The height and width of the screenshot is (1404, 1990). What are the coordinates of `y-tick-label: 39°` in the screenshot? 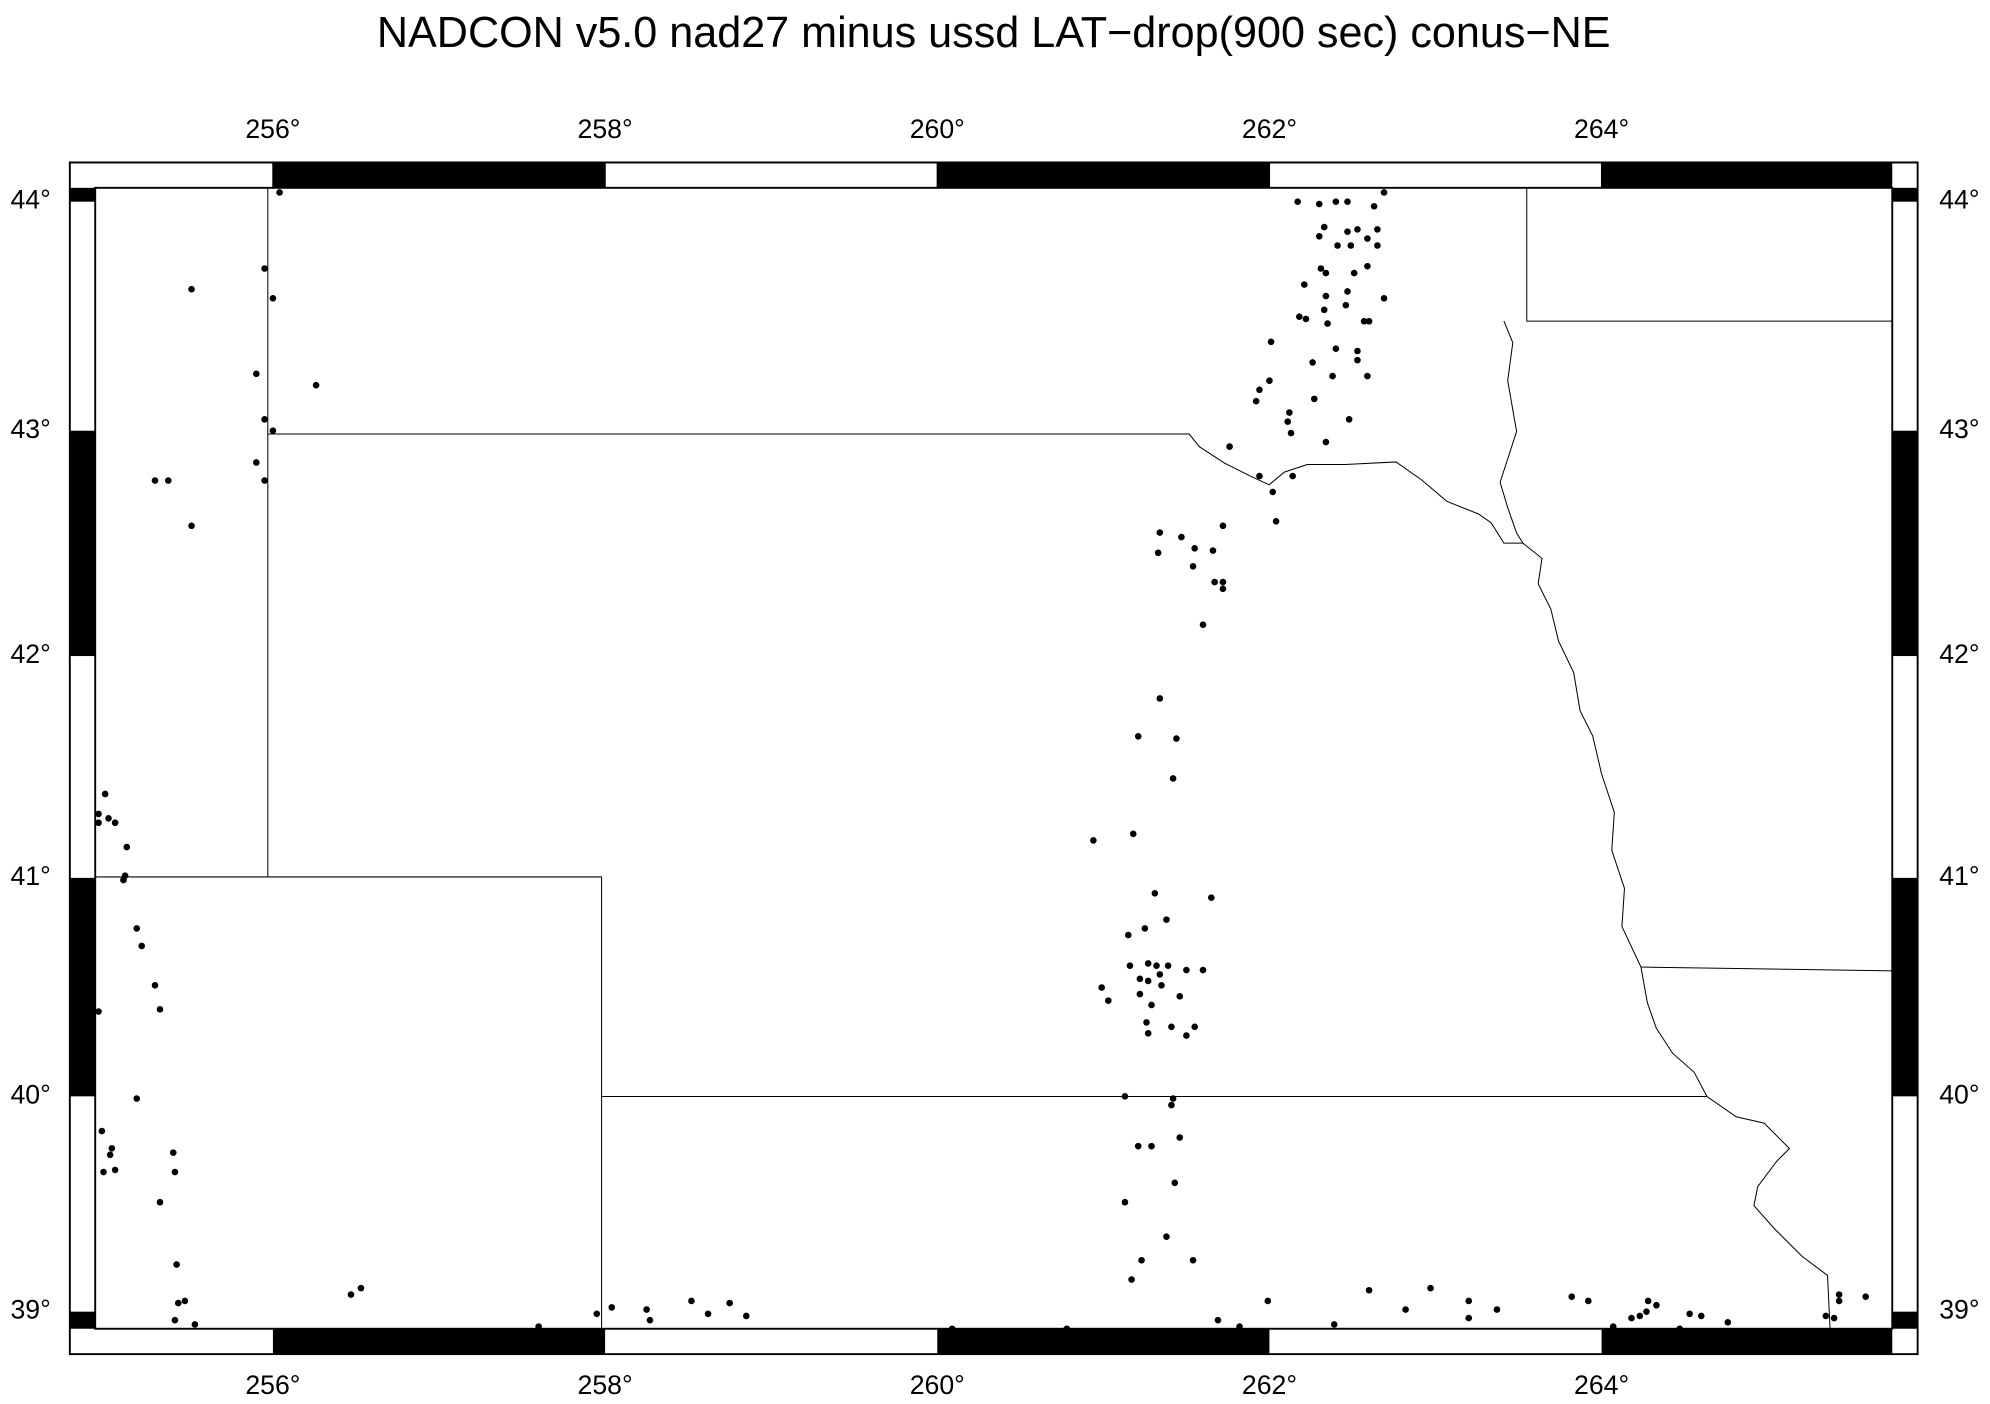 It's located at (1959, 1310).